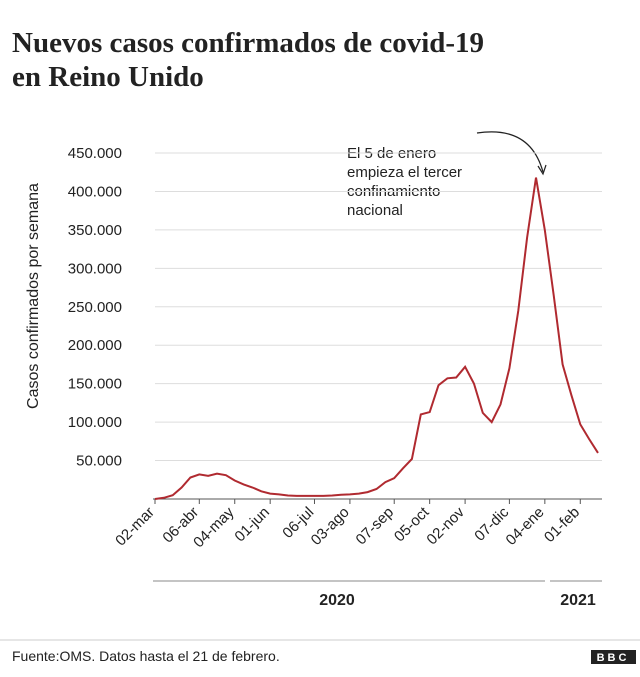 The width and height of the screenshot is (640, 677). Describe the element at coordinates (95, 345) in the screenshot. I see `y-tick-label: 200.000` at that location.